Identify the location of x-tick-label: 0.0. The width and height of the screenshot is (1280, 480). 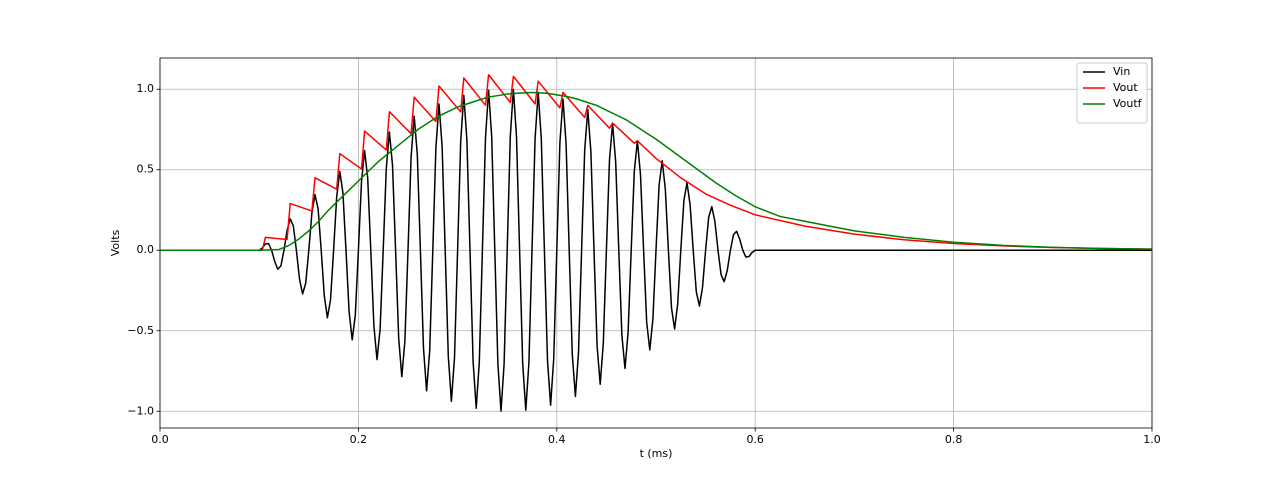
(160, 439).